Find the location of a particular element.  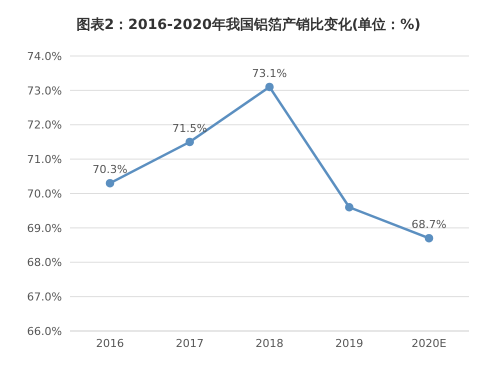

x-tick-label: 2018 is located at coordinates (270, 343).